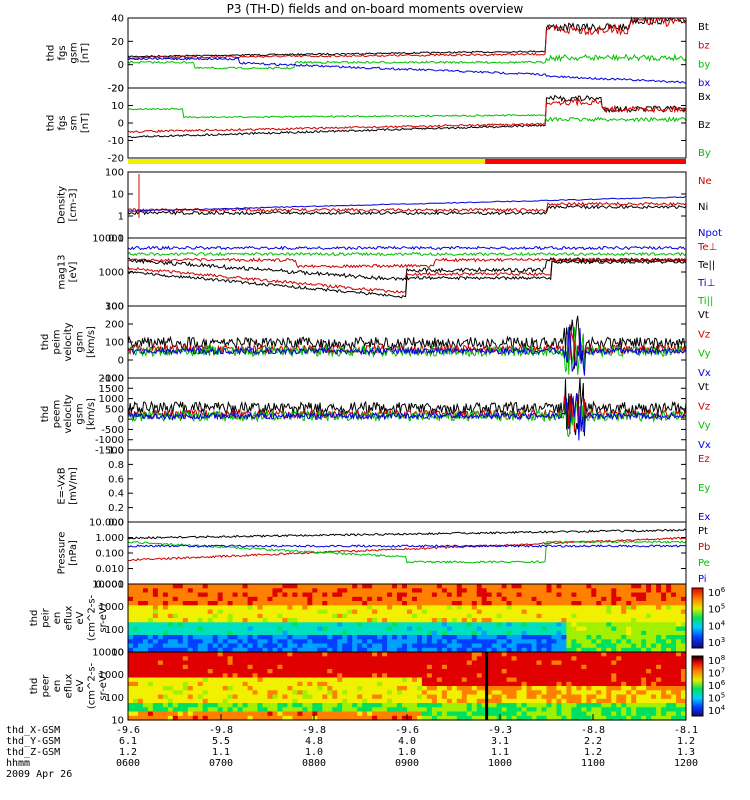 The height and width of the screenshot is (800, 750). What do you see at coordinates (704, 459) in the screenshot?
I see `legend-efield-0: Ez` at bounding box center [704, 459].